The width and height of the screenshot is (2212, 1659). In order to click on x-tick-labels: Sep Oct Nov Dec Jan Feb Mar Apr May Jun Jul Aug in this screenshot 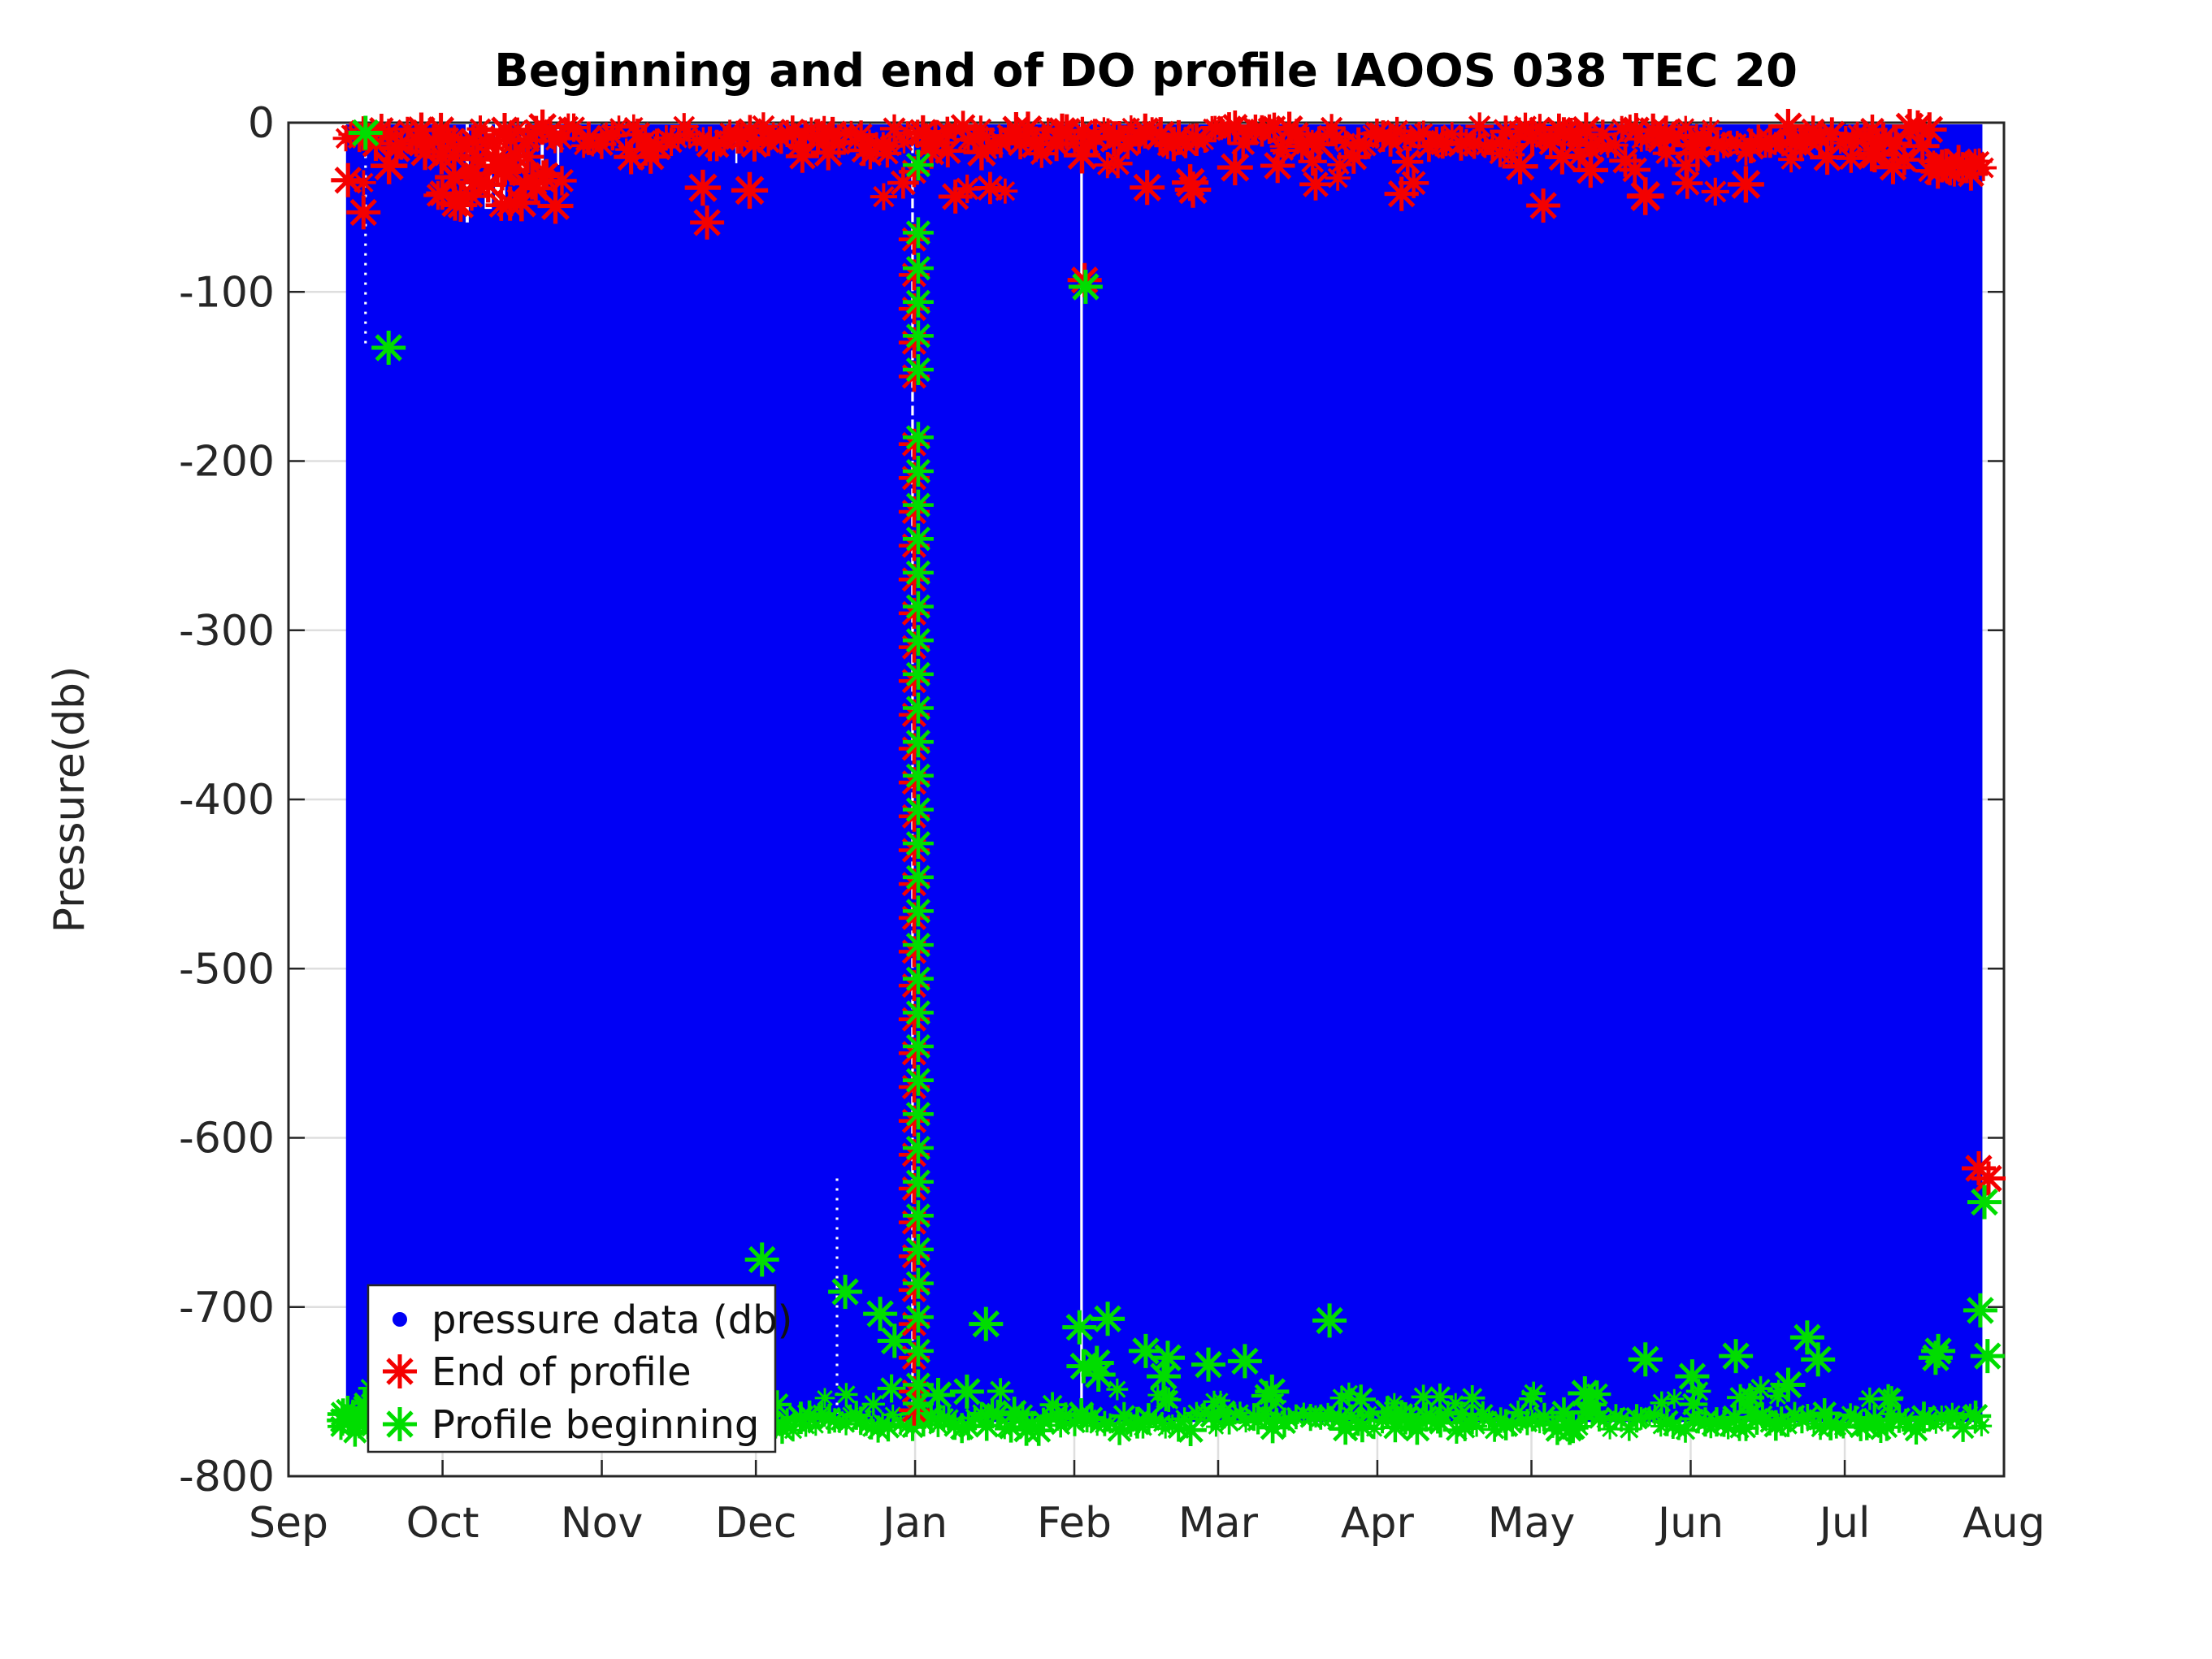, I will do `click(1147, 1523)`.